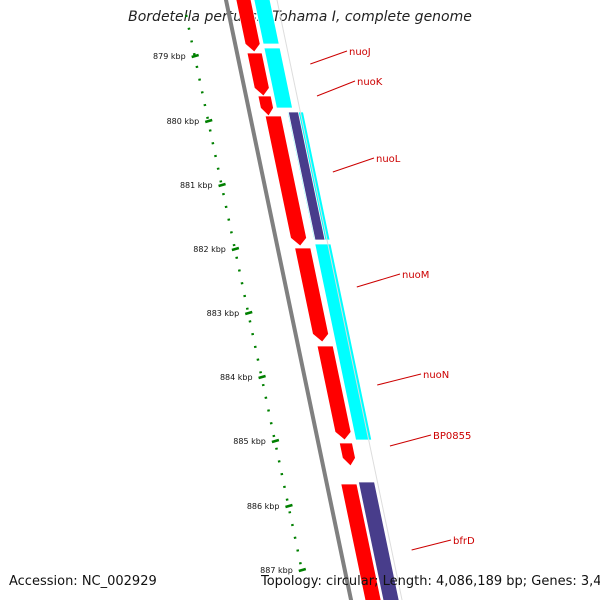 The height and width of the screenshot is (600, 600). I want to click on gene-label: nuoN, so click(436, 375).